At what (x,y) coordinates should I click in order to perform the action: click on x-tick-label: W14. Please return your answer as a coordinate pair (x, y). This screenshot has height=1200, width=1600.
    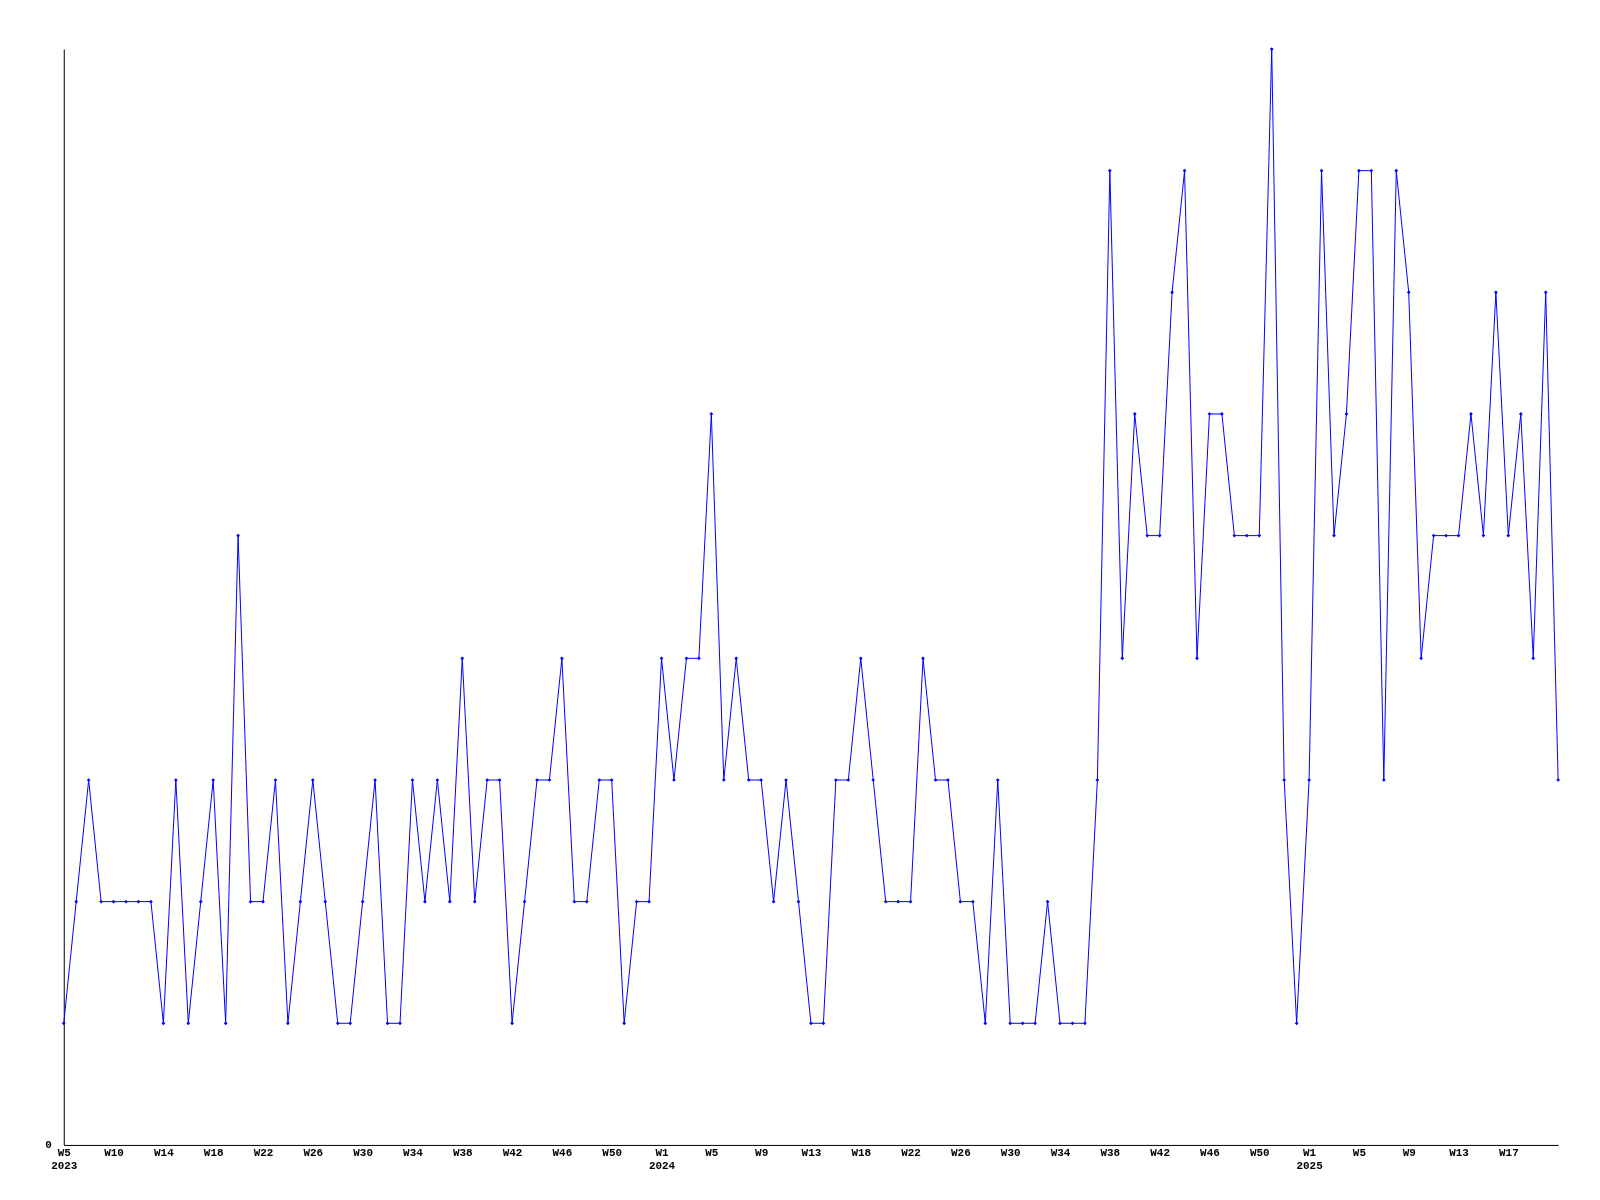
    Looking at the image, I should click on (164, 1153).